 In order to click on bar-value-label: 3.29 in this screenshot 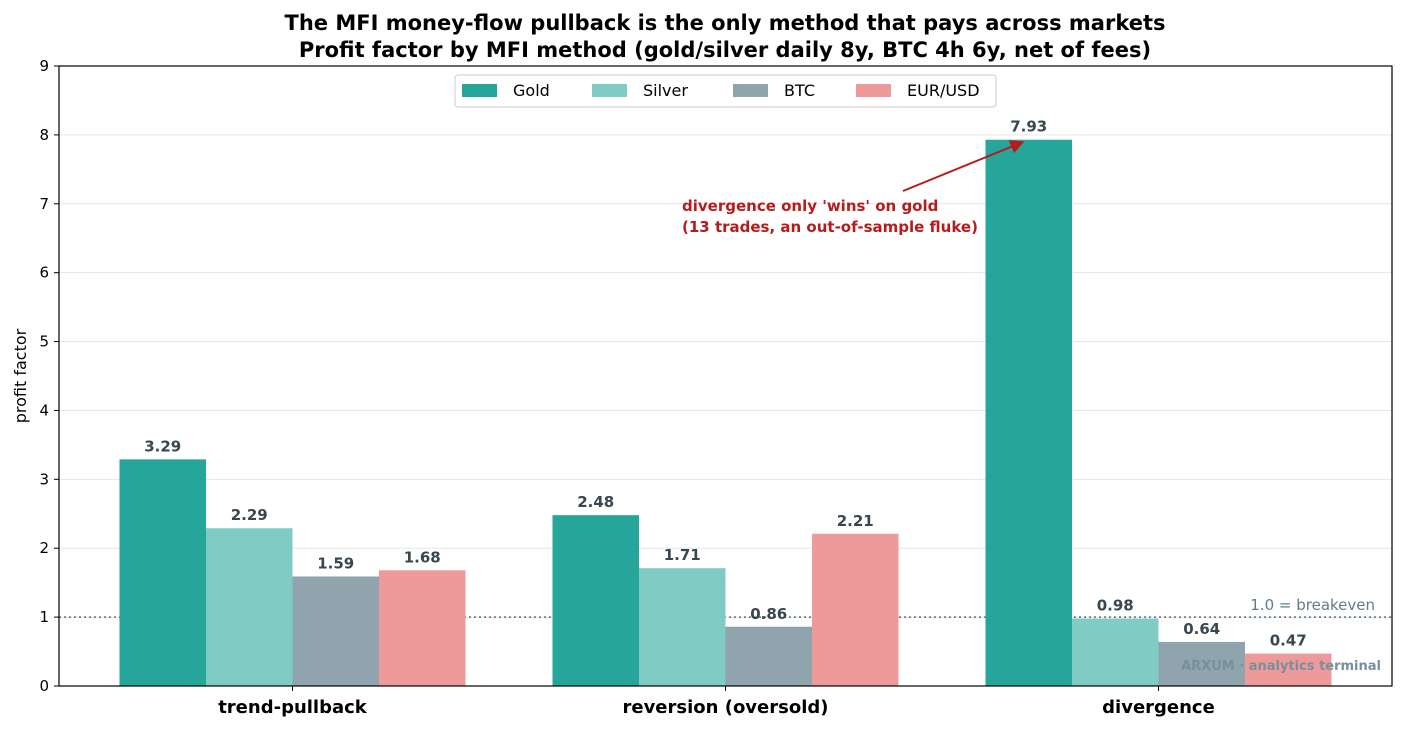, I will do `click(162, 446)`.